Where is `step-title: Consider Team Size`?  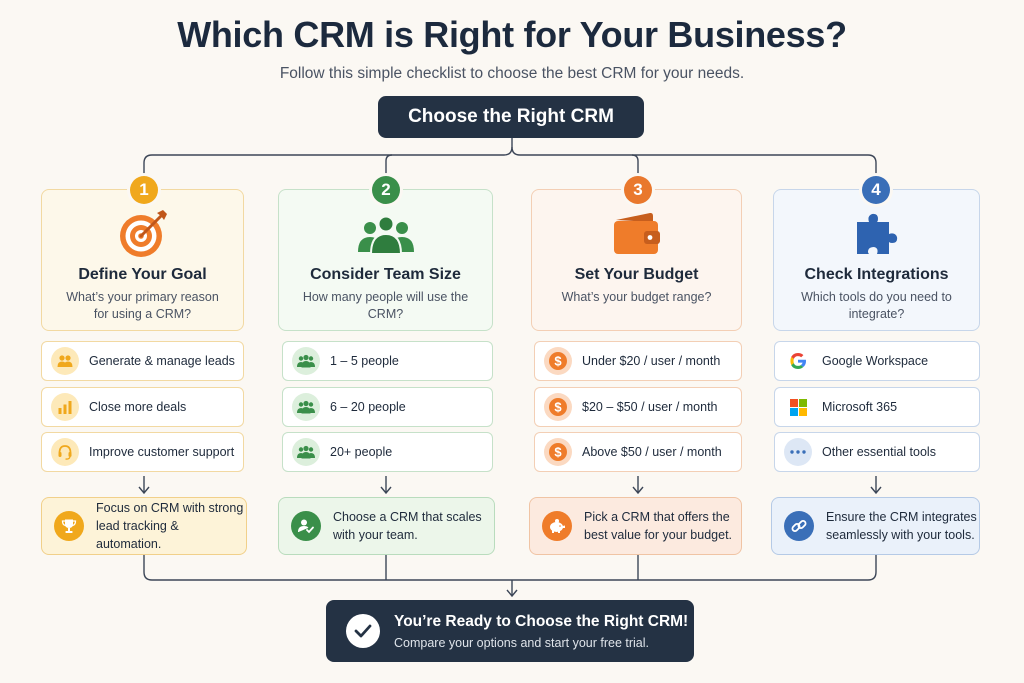
step-title: Consider Team Size is located at coordinates (385, 274).